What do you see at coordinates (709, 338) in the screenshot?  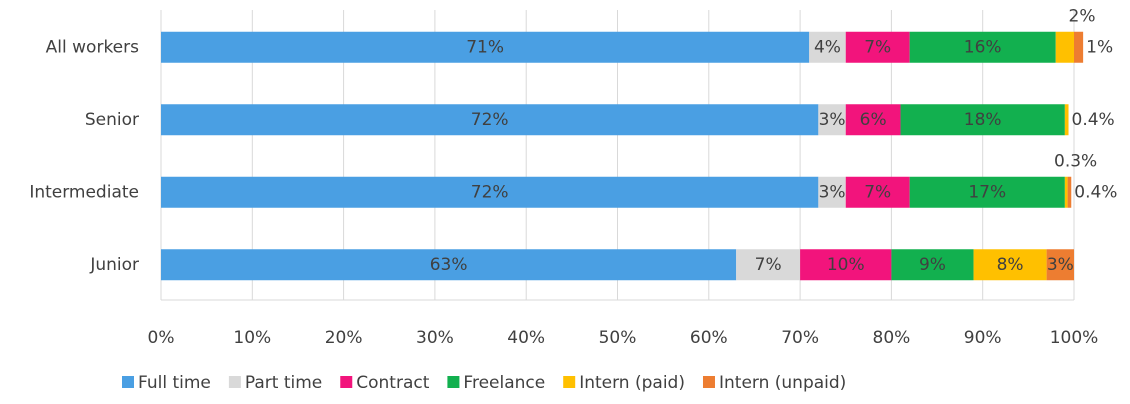 I see `x-tick-label: 60%` at bounding box center [709, 338].